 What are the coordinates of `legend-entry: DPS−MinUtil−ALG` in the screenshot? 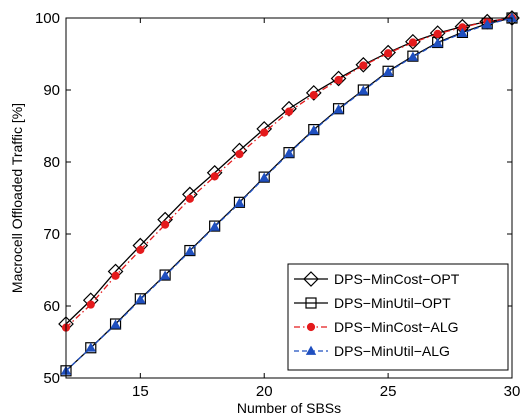 It's located at (372, 351).